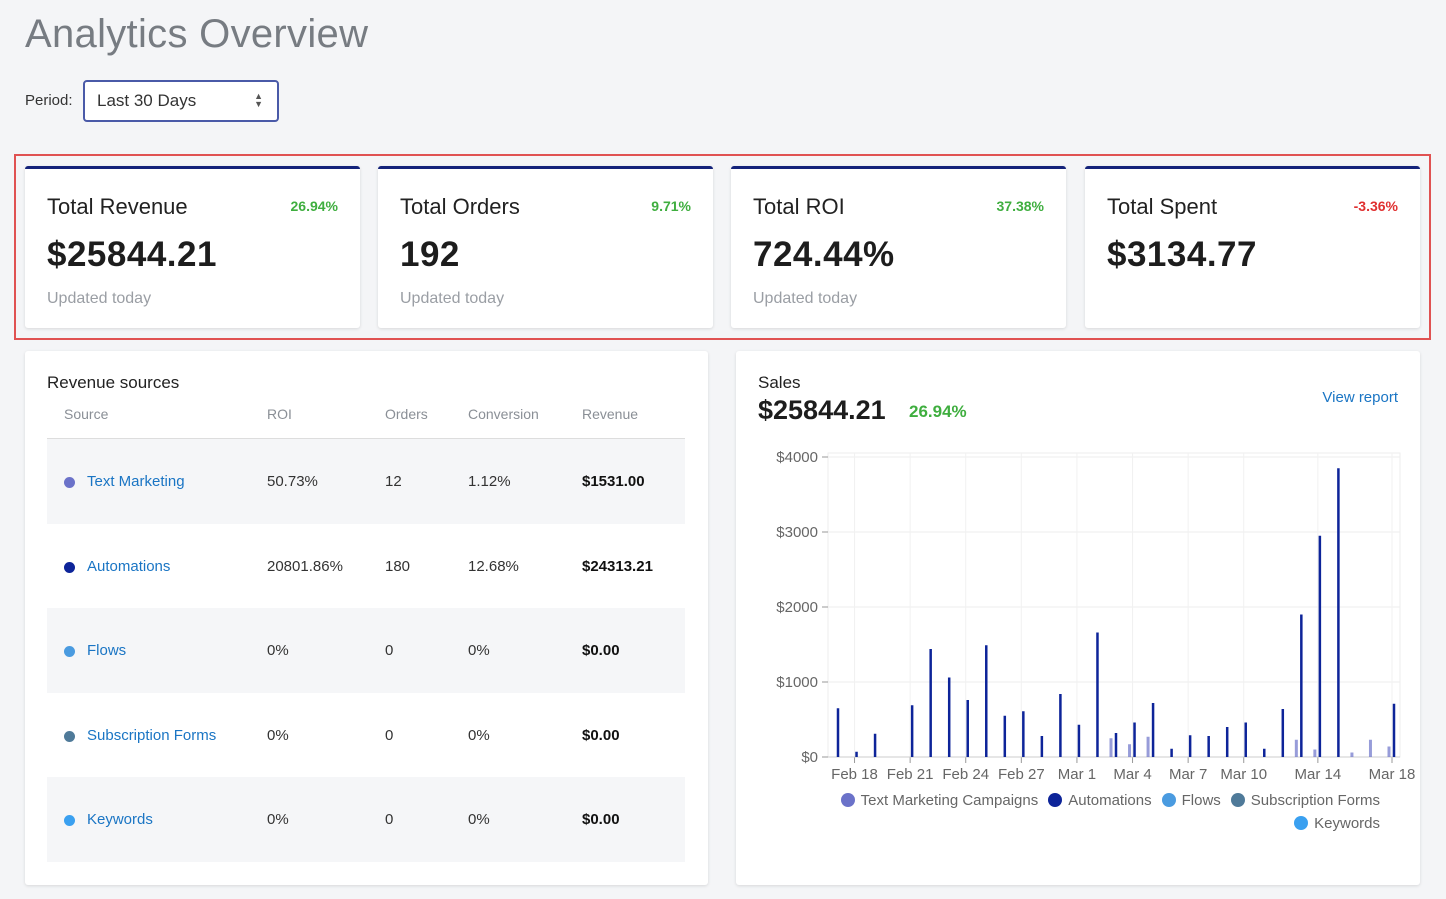  I want to click on table-row: Subscription Forms 0% 0 0% $0.00, so click(366, 735).